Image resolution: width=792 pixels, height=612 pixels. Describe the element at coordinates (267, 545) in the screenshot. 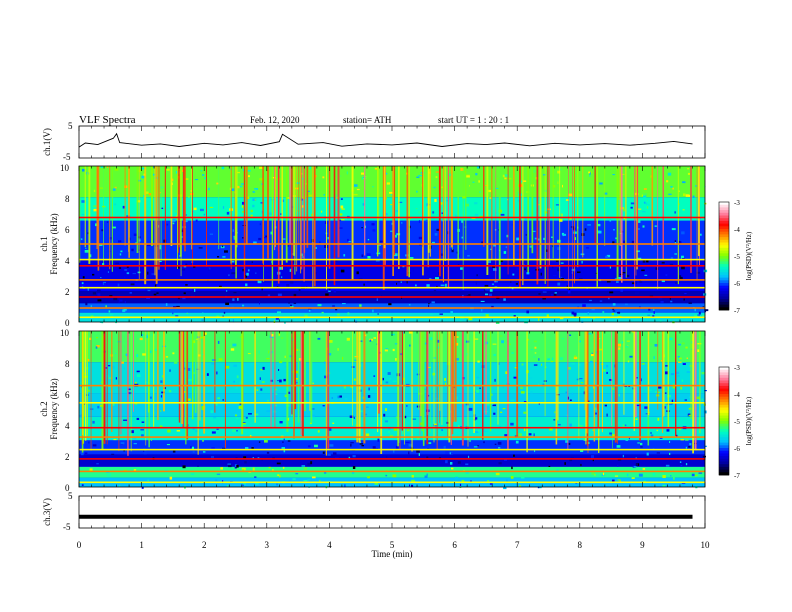

I see `time-tick-label-3: 3` at that location.